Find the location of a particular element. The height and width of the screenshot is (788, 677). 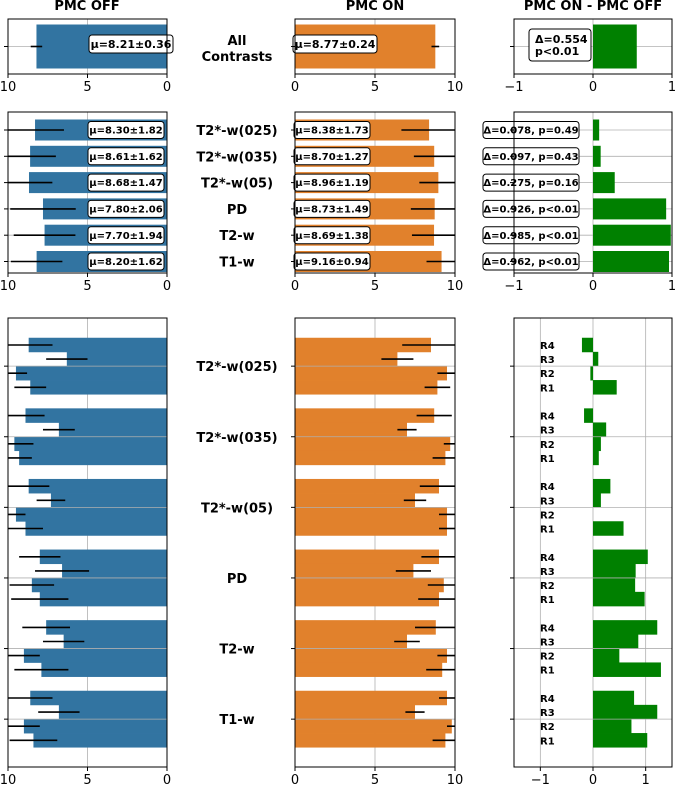

label-off-contrast: μ=7.70±1.94 is located at coordinates (126, 236).